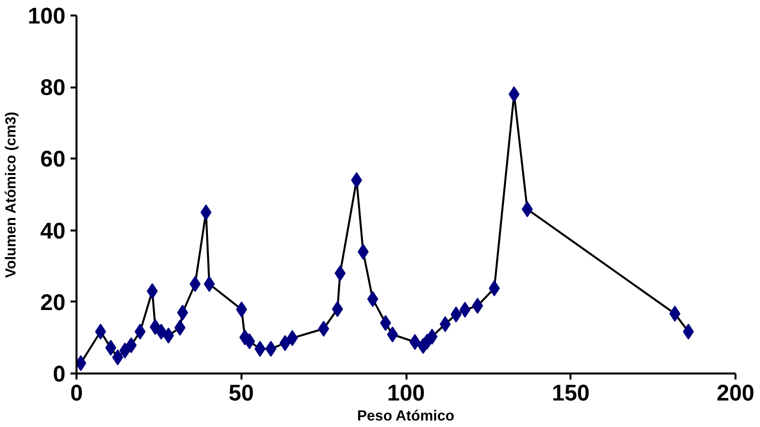 Image resolution: width=760 pixels, height=427 pixels. I want to click on x-tick-label: 100, so click(406, 393).